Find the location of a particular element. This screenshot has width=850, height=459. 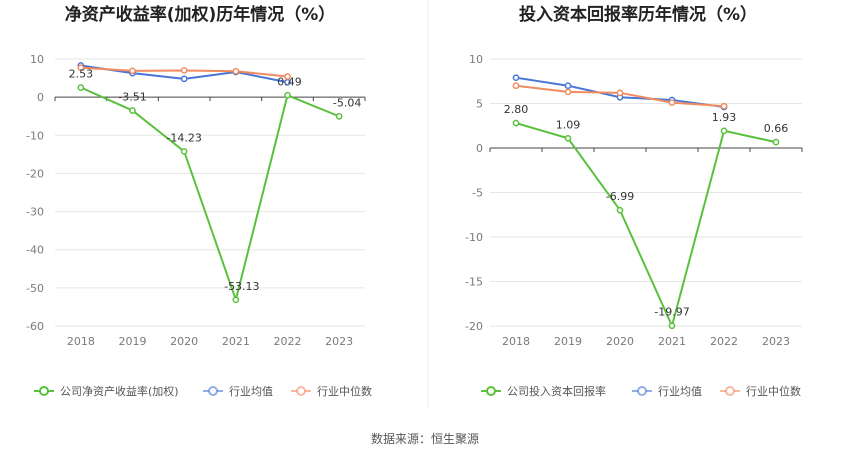

chart2-y-tick-label: 10 is located at coordinates (476, 59).